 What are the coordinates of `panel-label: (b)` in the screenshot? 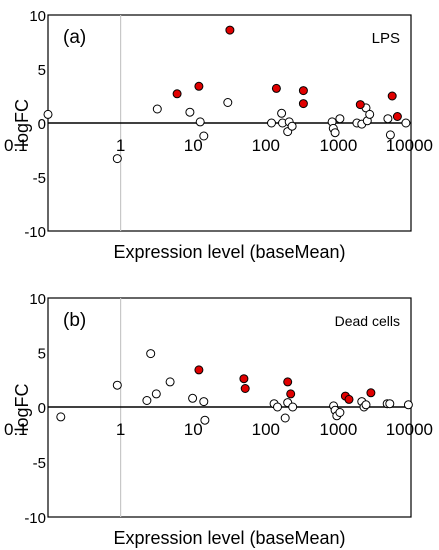 It's located at (74, 320).